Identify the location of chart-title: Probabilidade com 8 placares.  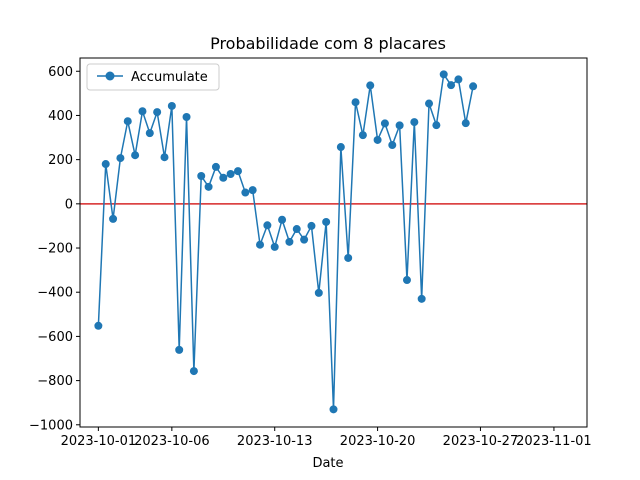
(328, 43).